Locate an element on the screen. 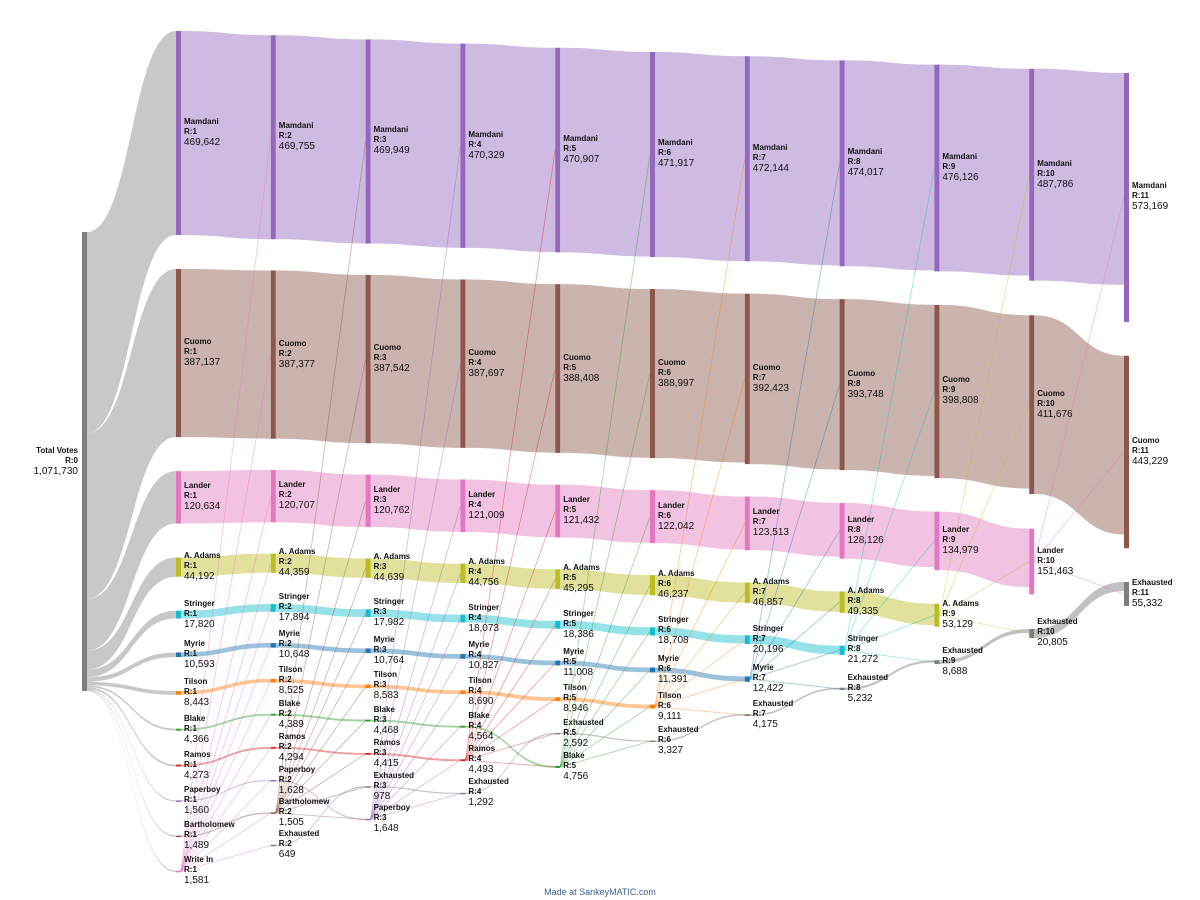 This screenshot has width=1200, height=900. transfer-write-in-to-mamdani-r2 is located at coordinates (226, 504).